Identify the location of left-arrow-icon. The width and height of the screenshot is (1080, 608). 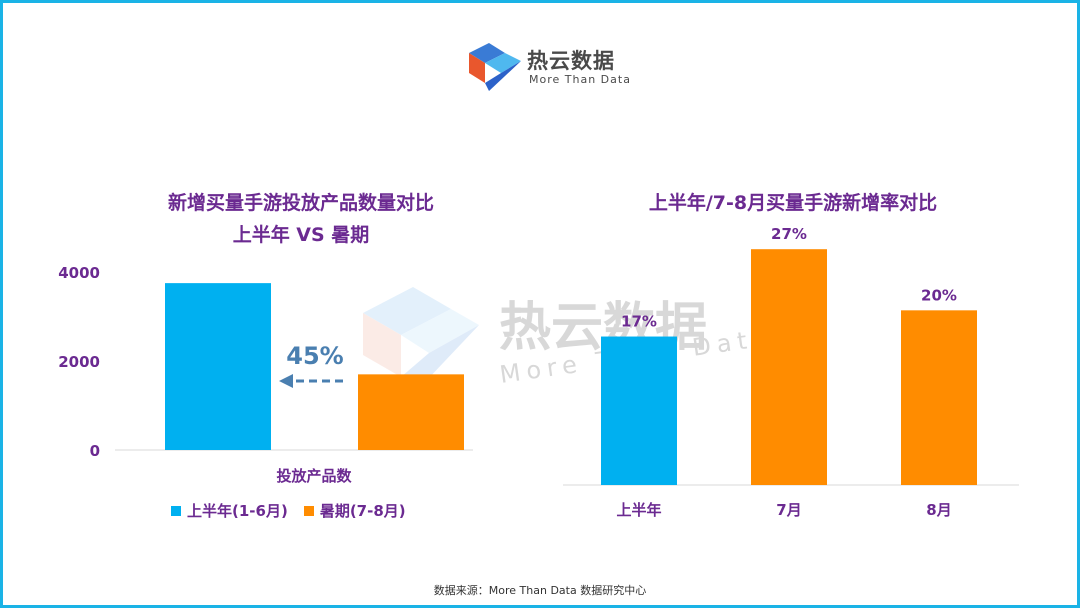
(311, 381).